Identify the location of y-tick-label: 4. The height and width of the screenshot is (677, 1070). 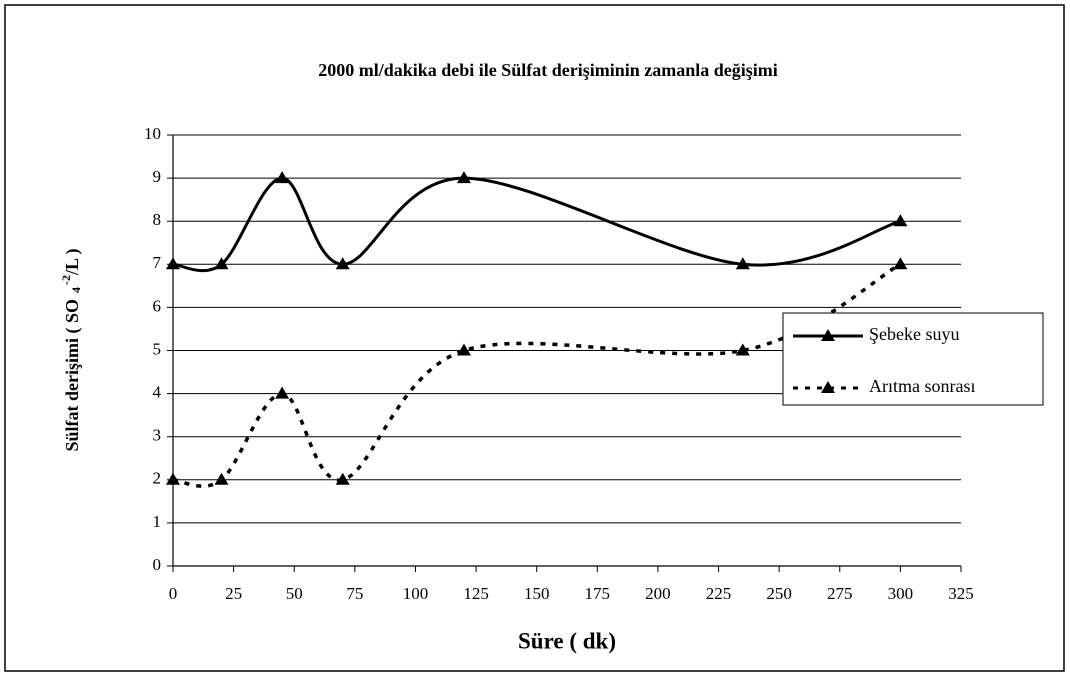
(157, 392).